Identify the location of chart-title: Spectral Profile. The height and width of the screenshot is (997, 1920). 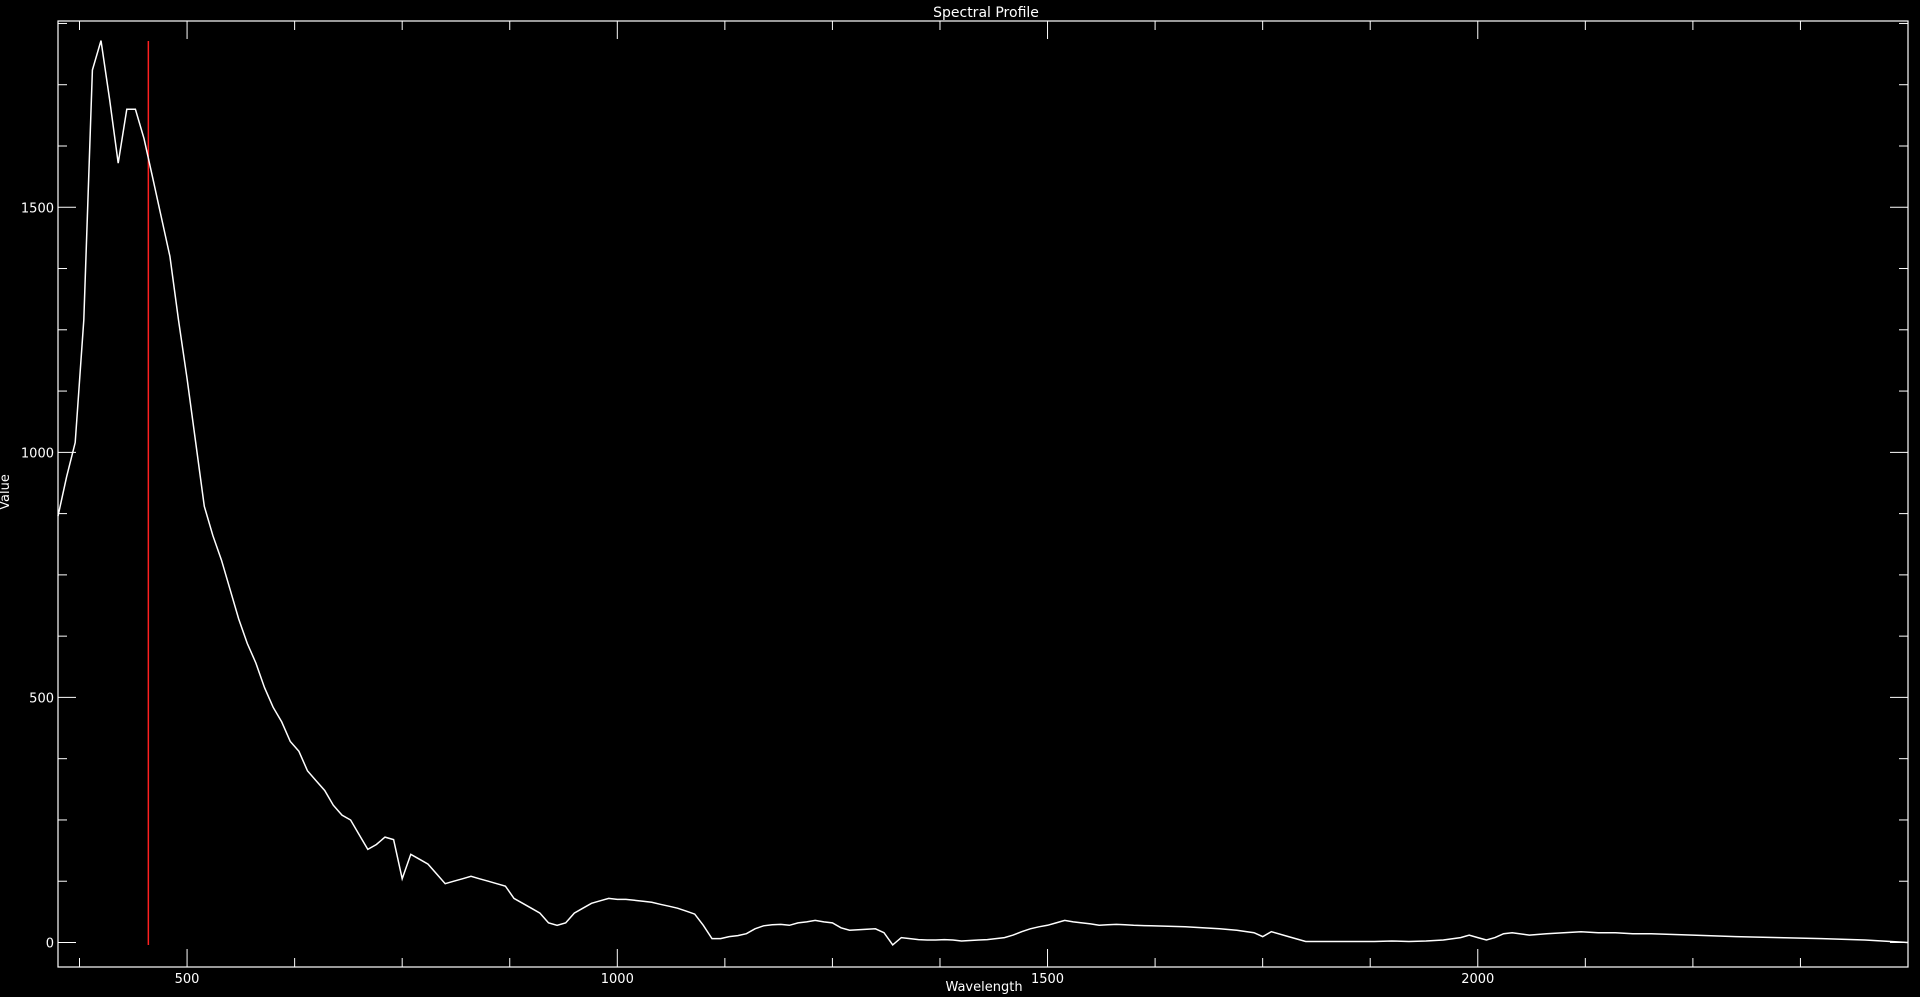
(986, 13).